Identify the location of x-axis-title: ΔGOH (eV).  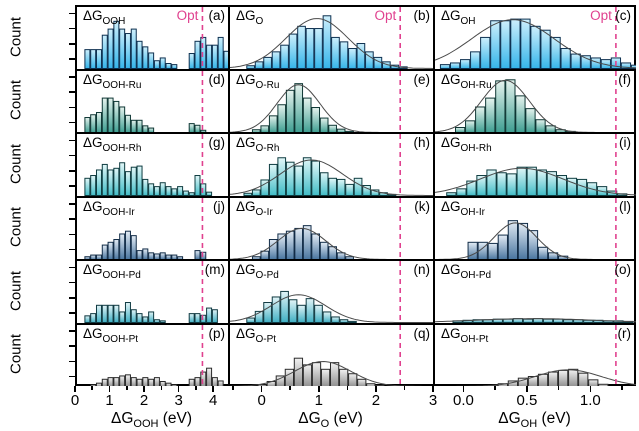
(534, 420).